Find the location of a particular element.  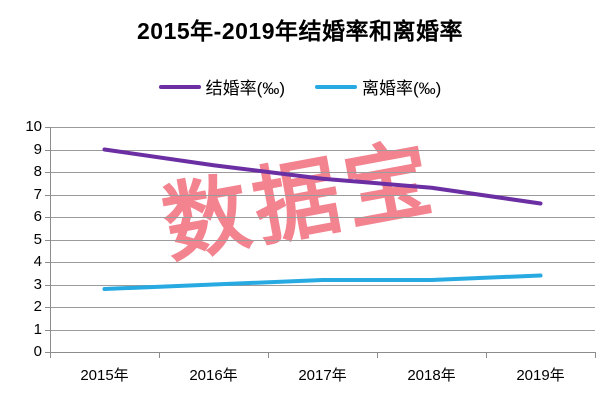

y-axis-label: 8 is located at coordinates (37, 171).